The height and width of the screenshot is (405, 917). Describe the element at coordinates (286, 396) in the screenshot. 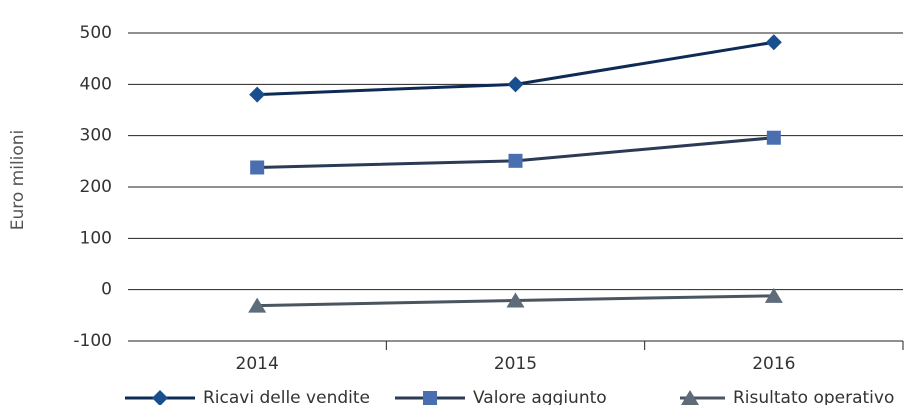

I see `legend-label: Ricavi delle vendite` at that location.